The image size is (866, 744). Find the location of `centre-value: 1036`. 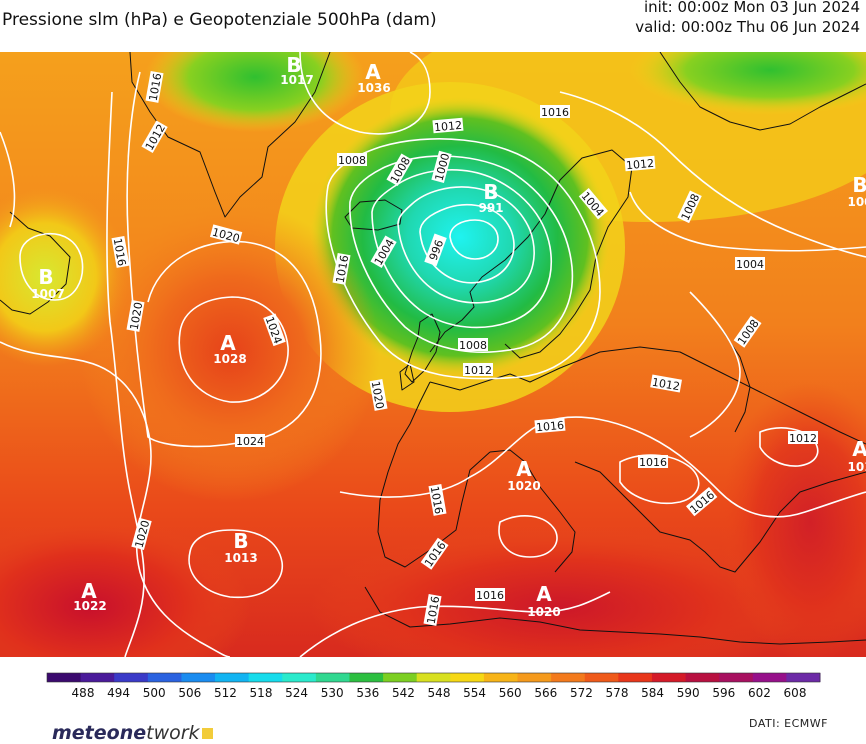

centre-value: 1036 is located at coordinates (373, 88).